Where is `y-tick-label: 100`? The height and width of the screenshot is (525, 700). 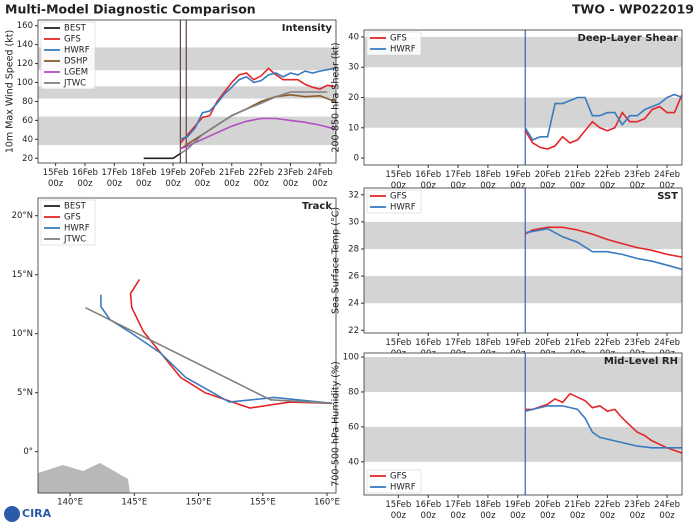
y-tick-label: 100 is located at coordinates (351, 358).